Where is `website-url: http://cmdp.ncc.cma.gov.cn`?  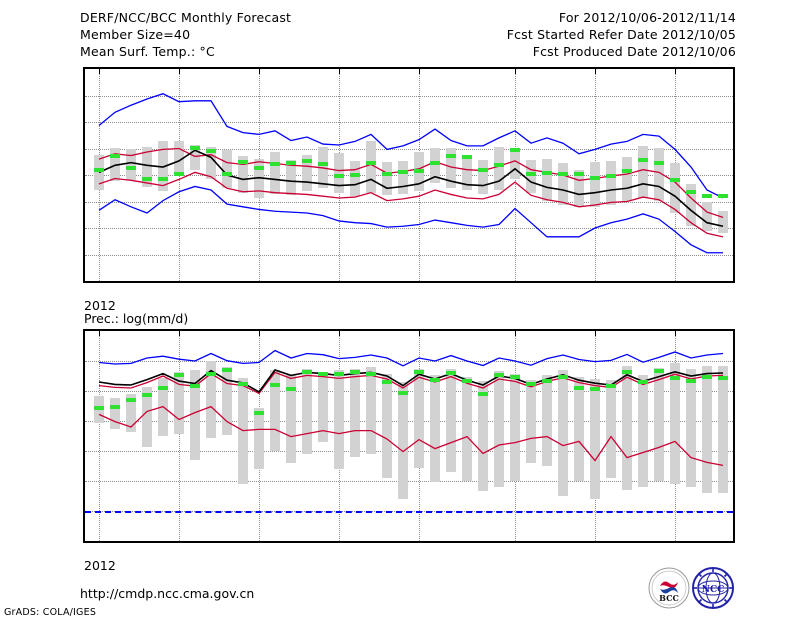 website-url: http://cmdp.ncc.cma.gov.cn is located at coordinates (167, 593).